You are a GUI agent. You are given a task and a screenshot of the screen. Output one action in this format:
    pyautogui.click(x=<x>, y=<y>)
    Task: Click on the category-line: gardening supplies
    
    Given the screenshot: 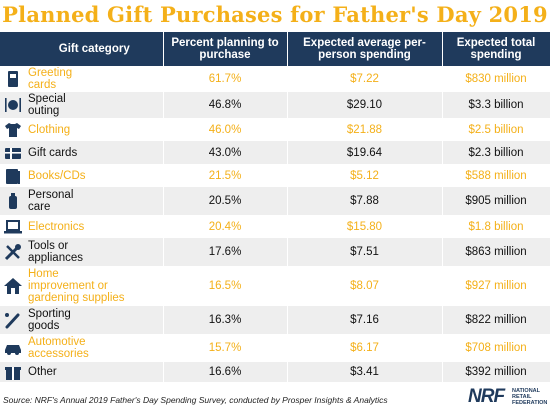 What is the action you would take?
    pyautogui.click(x=76, y=298)
    